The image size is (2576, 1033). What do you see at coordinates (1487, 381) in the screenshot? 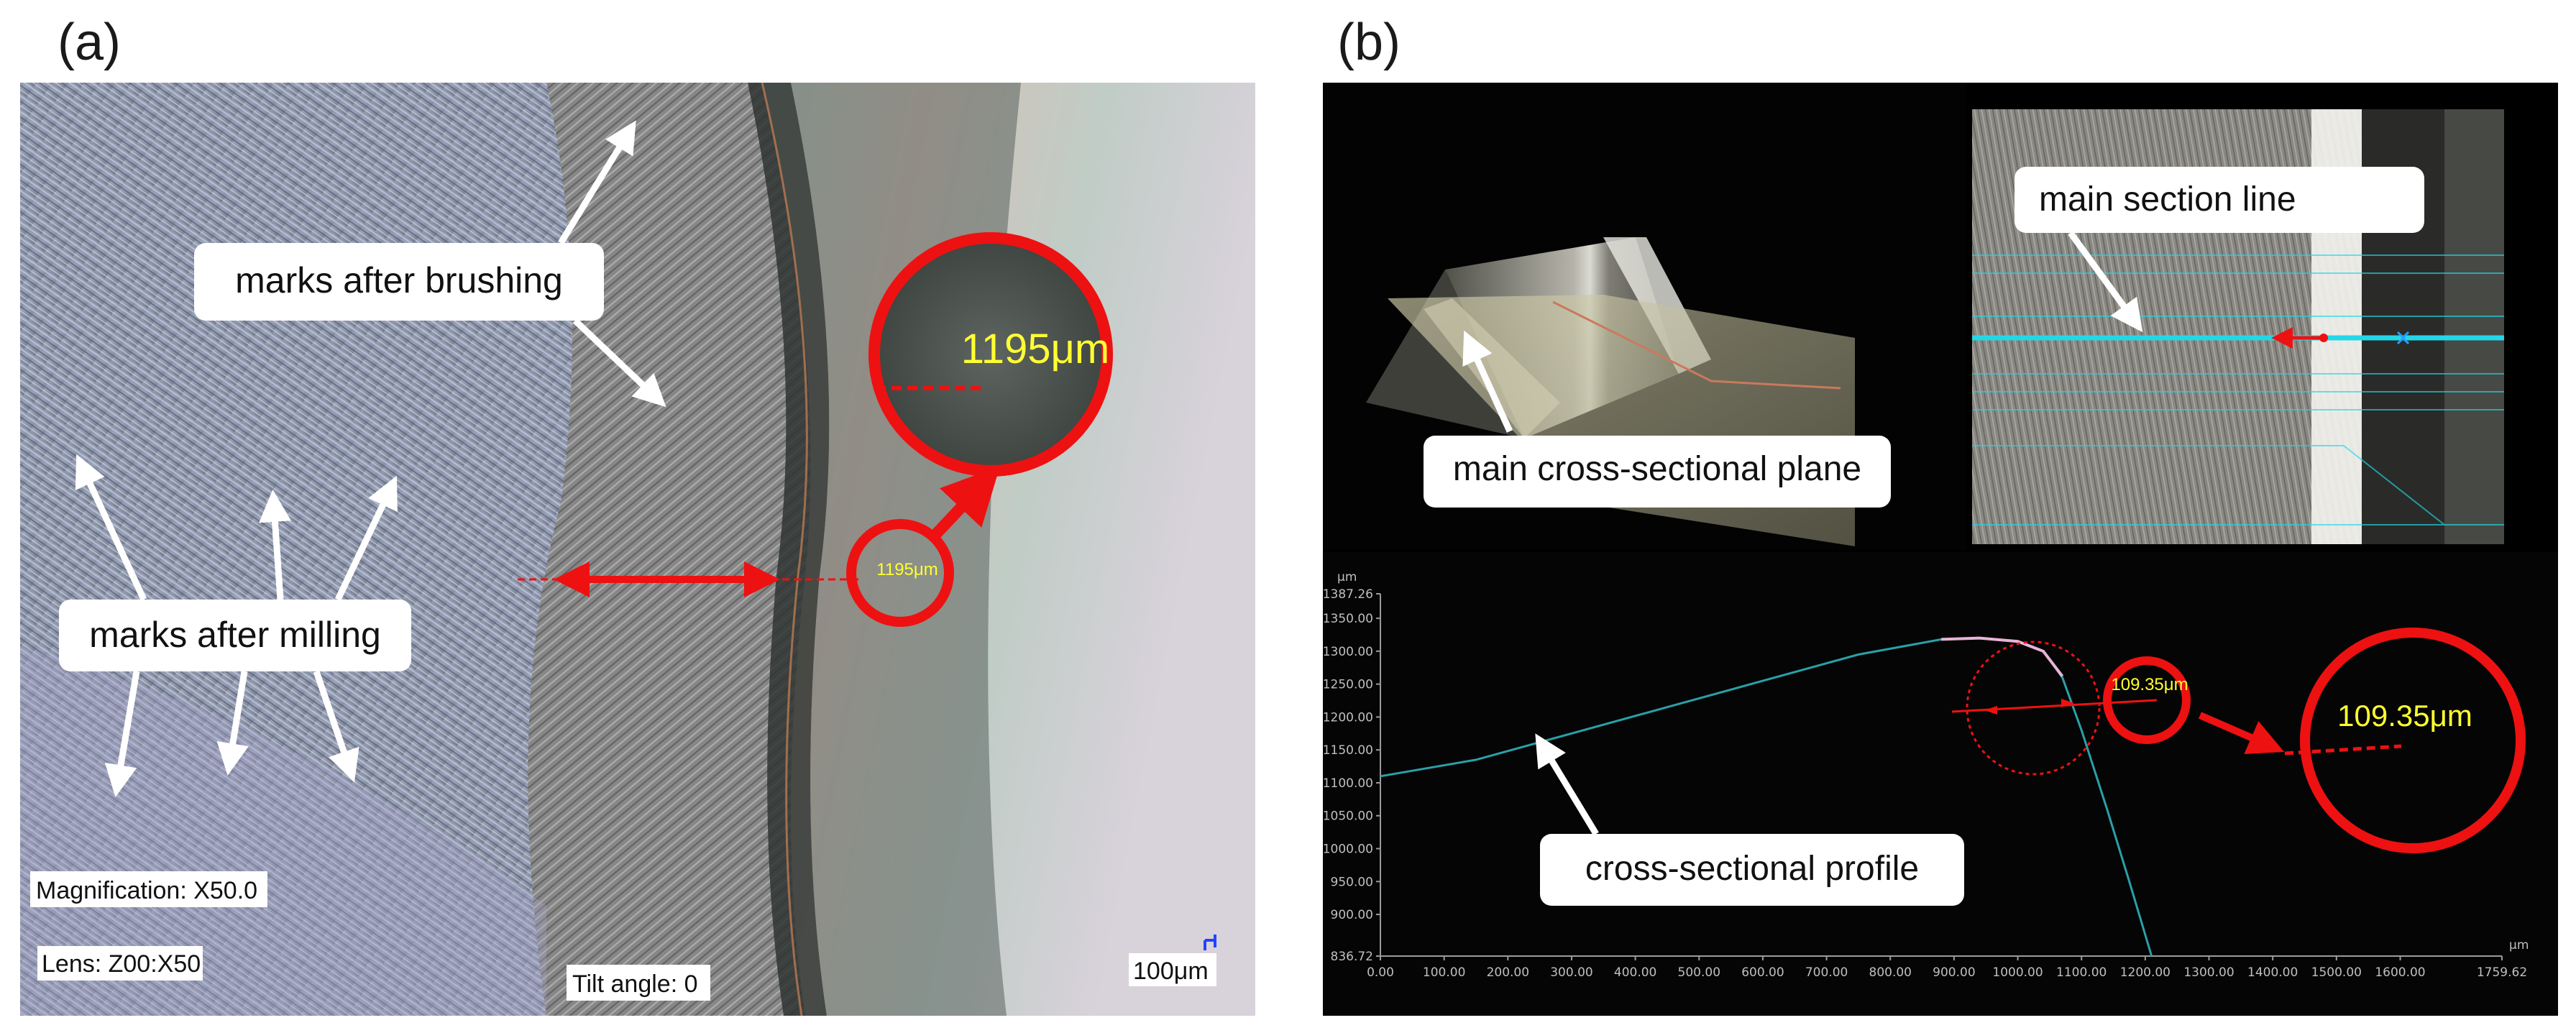
I see `arrow-plane` at bounding box center [1487, 381].